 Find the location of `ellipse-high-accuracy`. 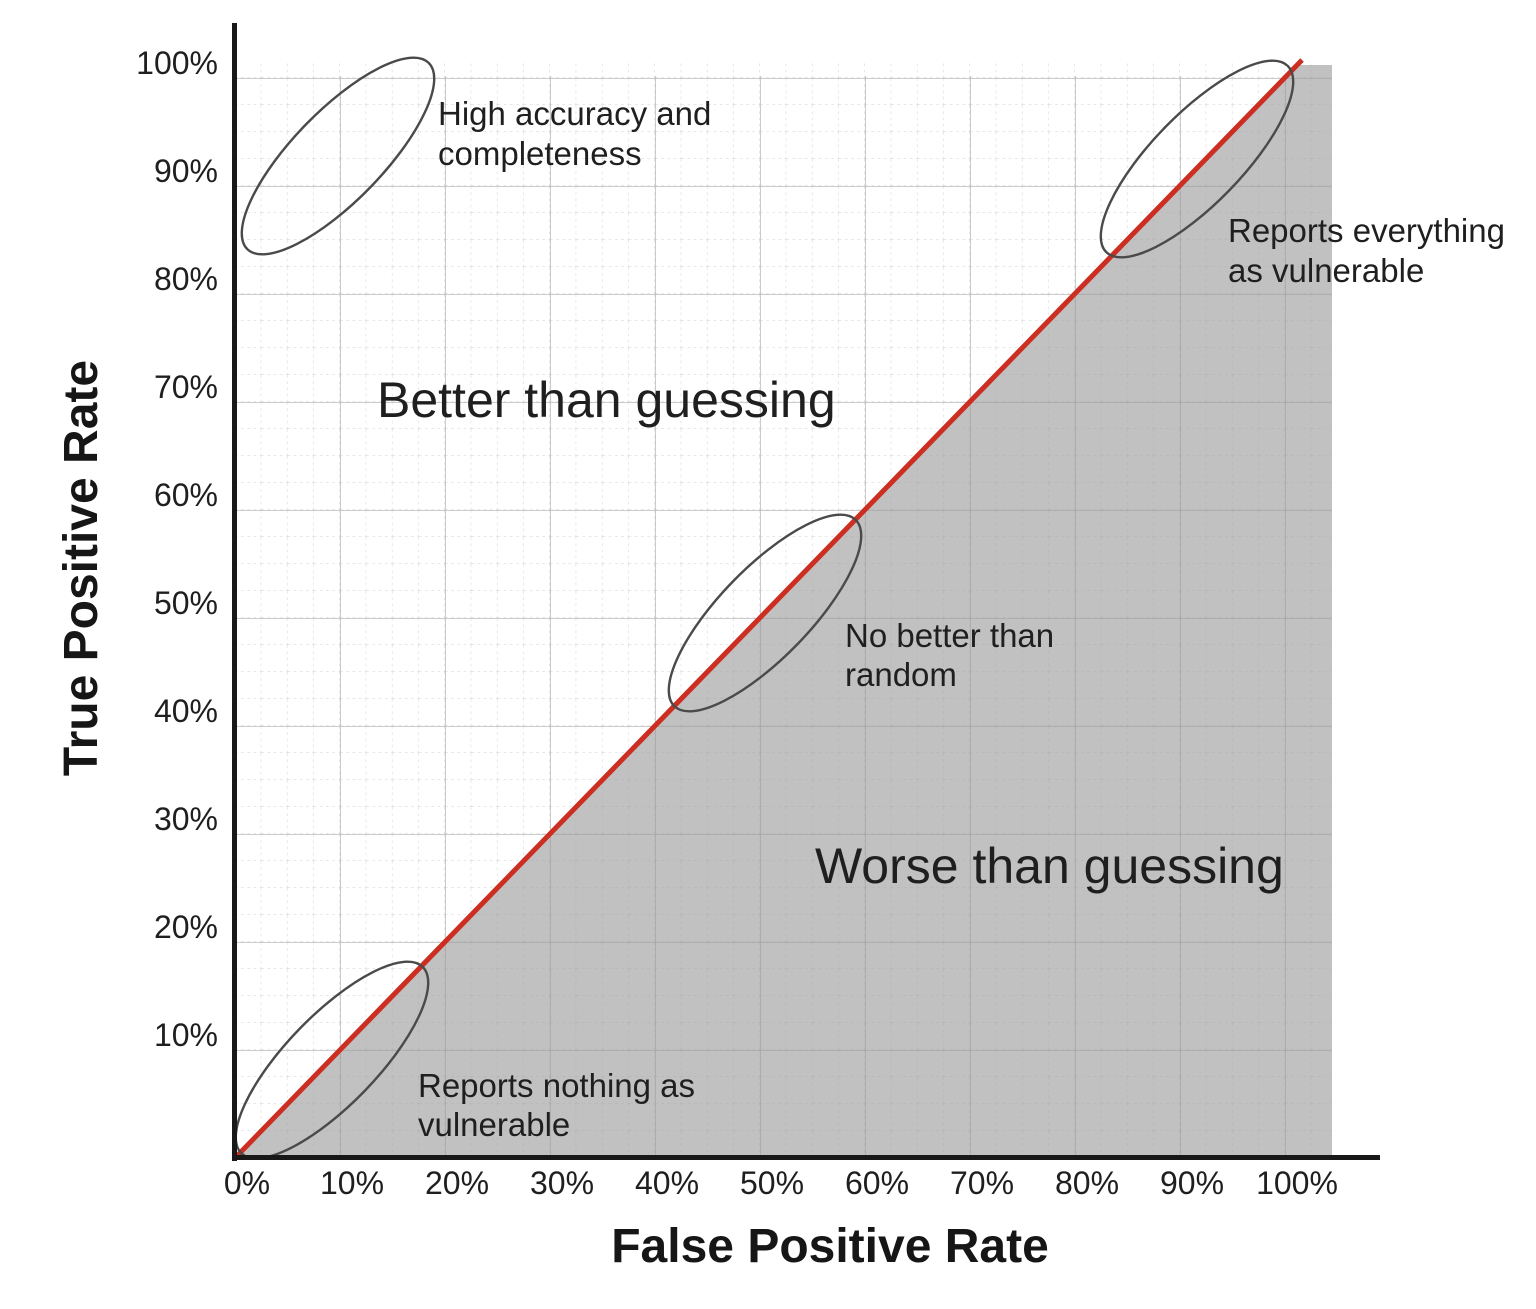

ellipse-high-accuracy is located at coordinates (338, 156).